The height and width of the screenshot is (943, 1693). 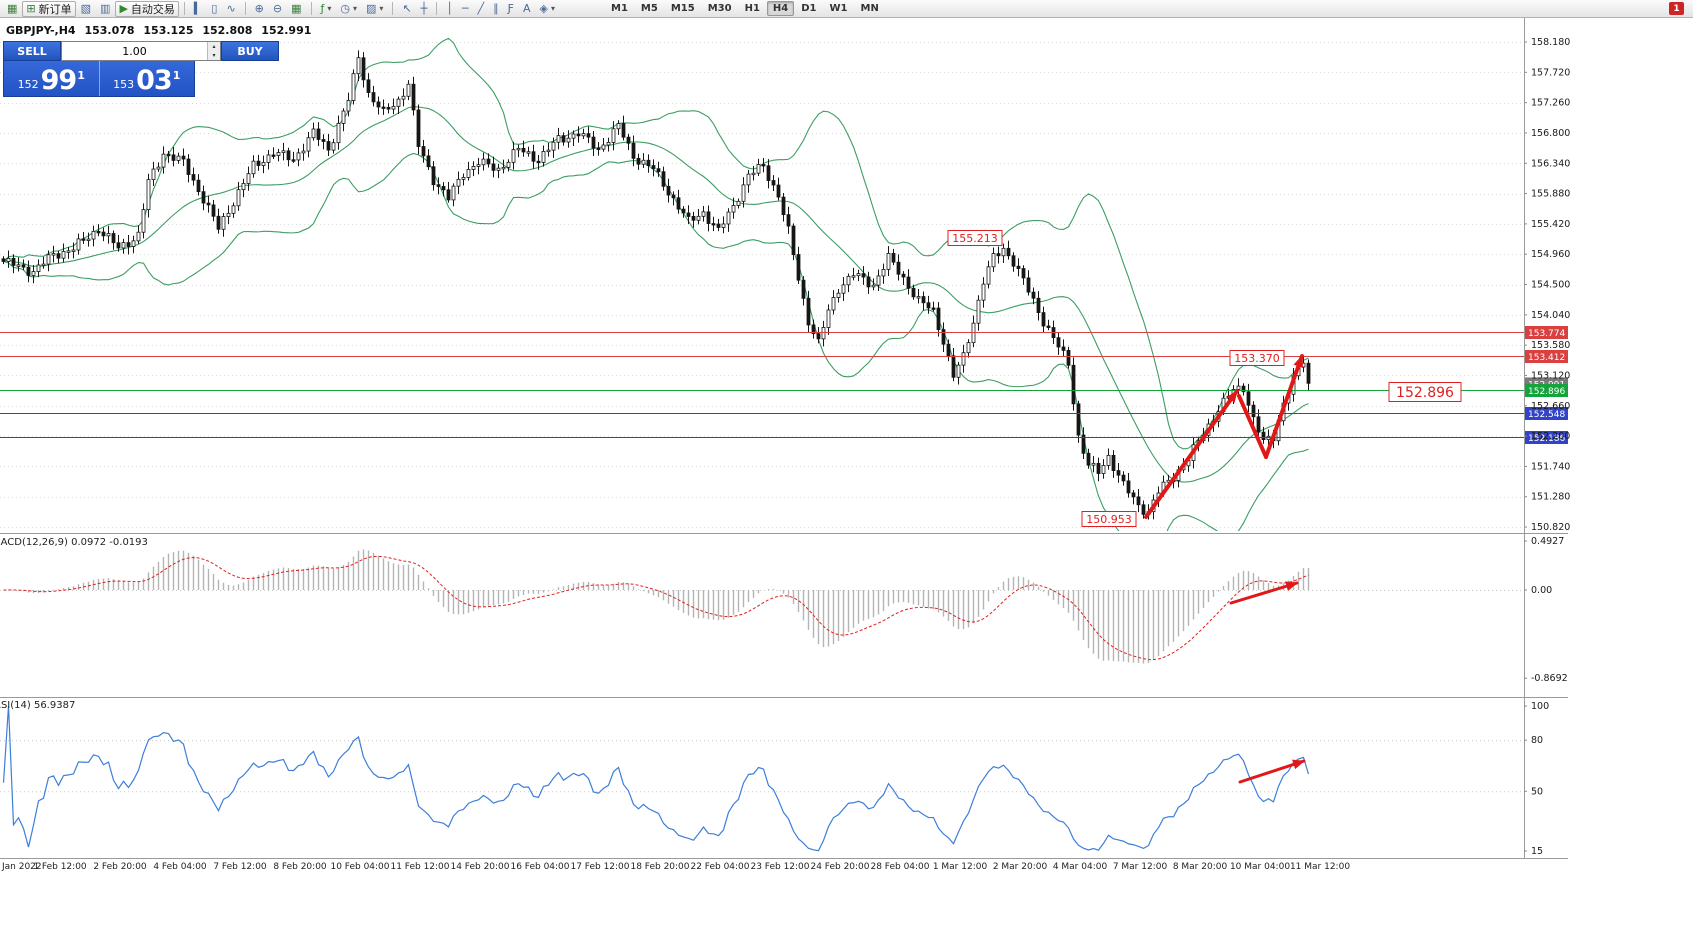 I want to click on text-button: A, so click(x=527, y=9).